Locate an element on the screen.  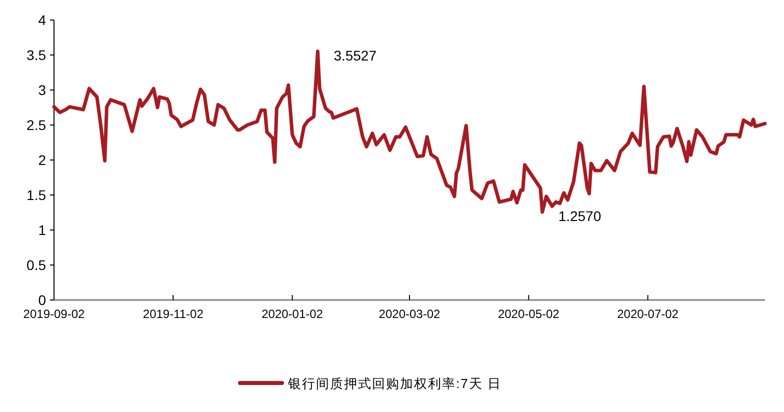
y-tick-label: 0 is located at coordinates (42, 300).